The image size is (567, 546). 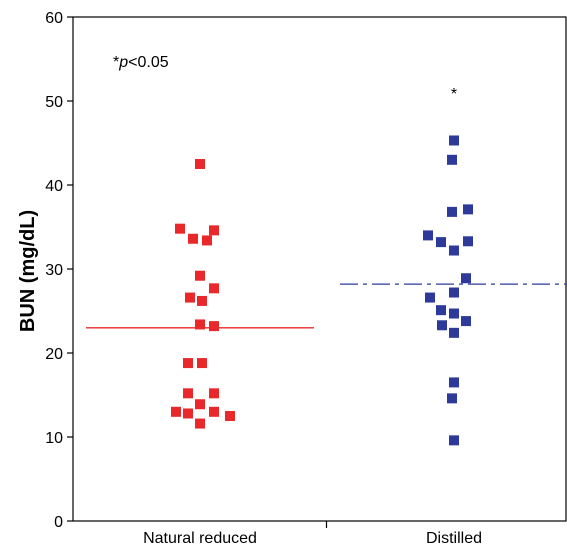 What do you see at coordinates (123, 62) in the screenshot?
I see `p-value-p: p` at bounding box center [123, 62].